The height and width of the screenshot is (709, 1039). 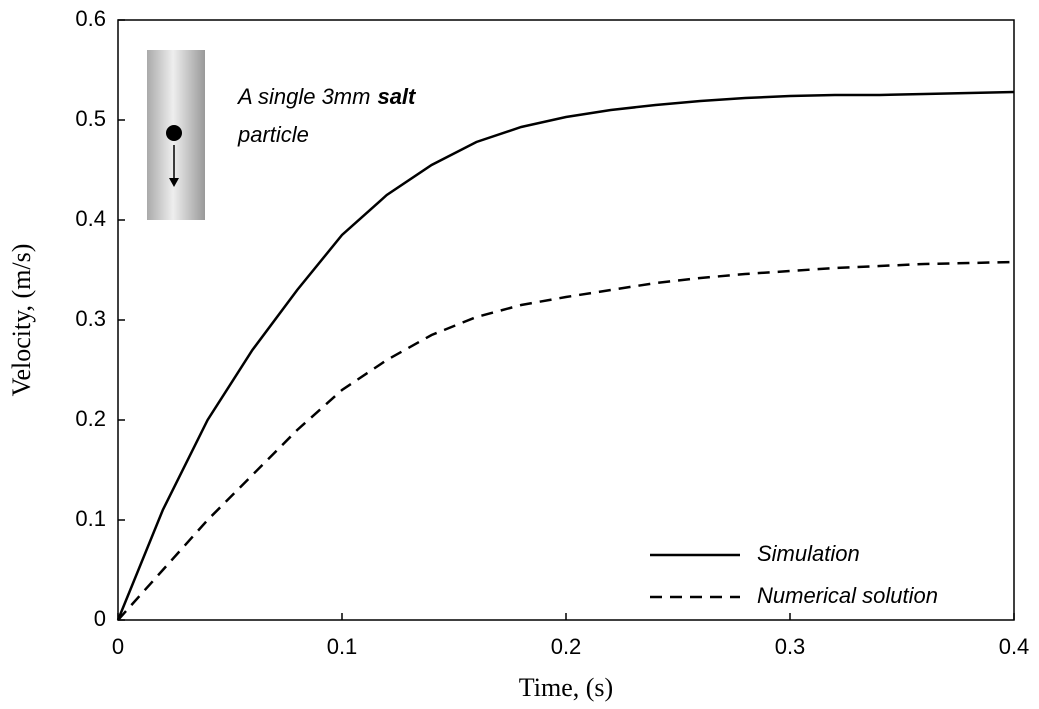 I want to click on y-tick-label: 0.3, so click(x=90, y=318).